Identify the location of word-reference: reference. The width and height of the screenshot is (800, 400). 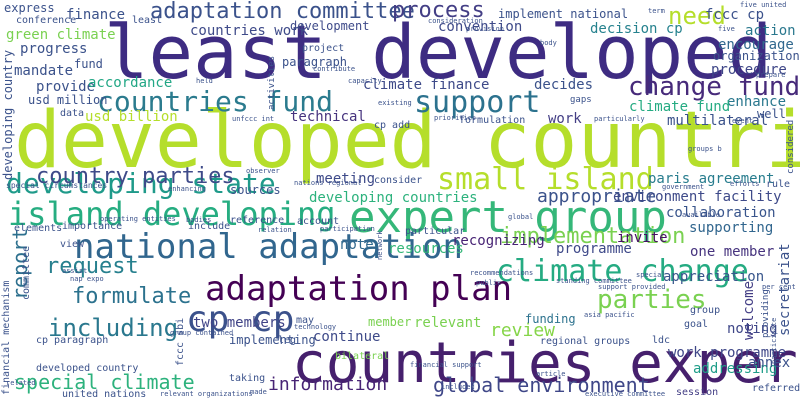
(257, 220).